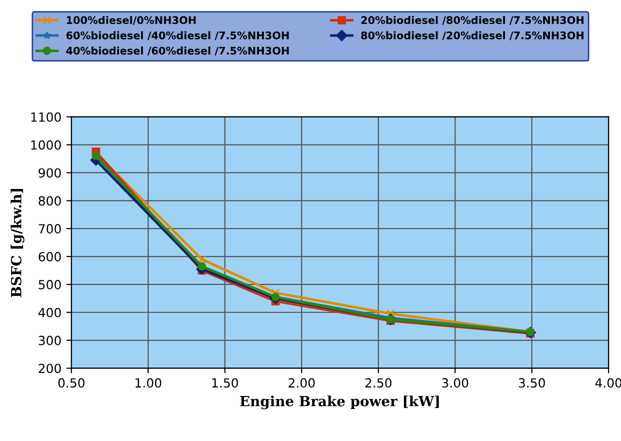 The width and height of the screenshot is (621, 441). What do you see at coordinates (177, 51) in the screenshot?
I see `legend-label: 40%biodiesel /60%diesel /7.5%NH3OH` at bounding box center [177, 51].